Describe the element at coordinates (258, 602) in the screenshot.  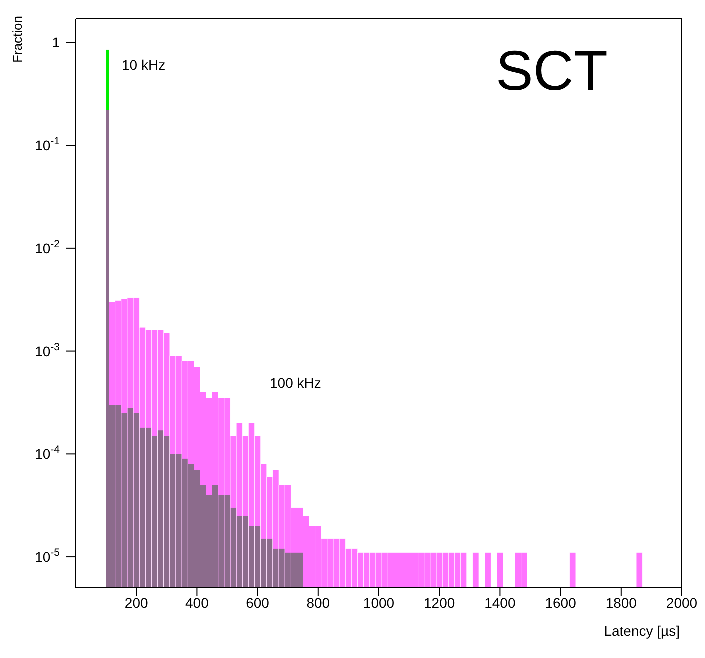
I see `x-tick-label: 600` at that location.